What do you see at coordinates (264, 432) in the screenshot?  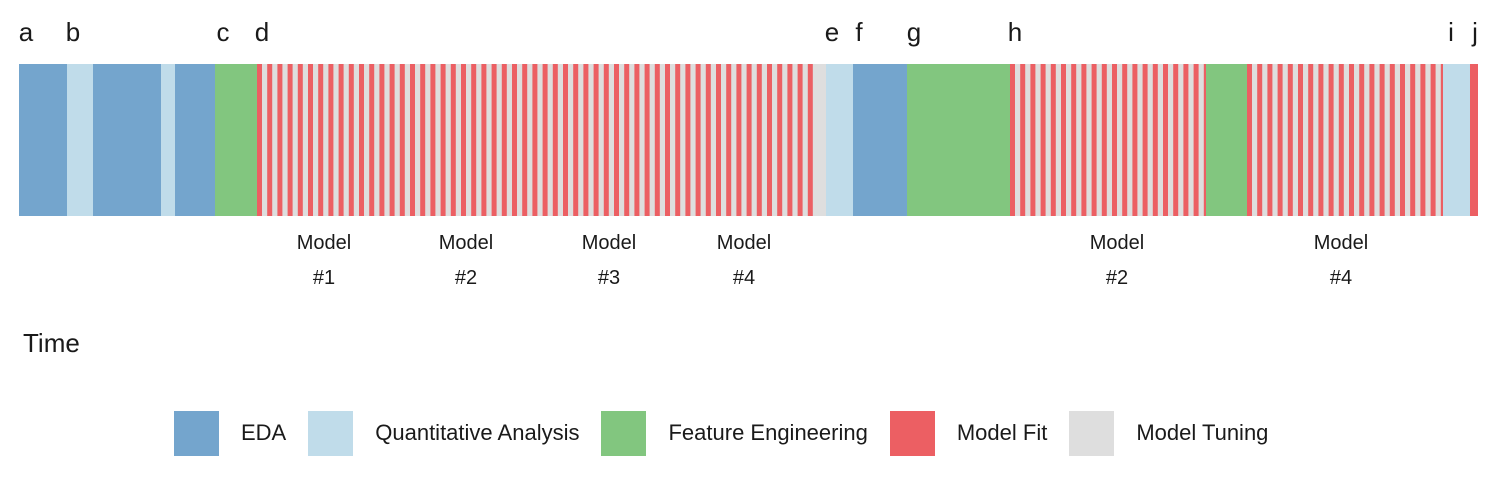 I see `legend-label-eda: EDA` at bounding box center [264, 432].